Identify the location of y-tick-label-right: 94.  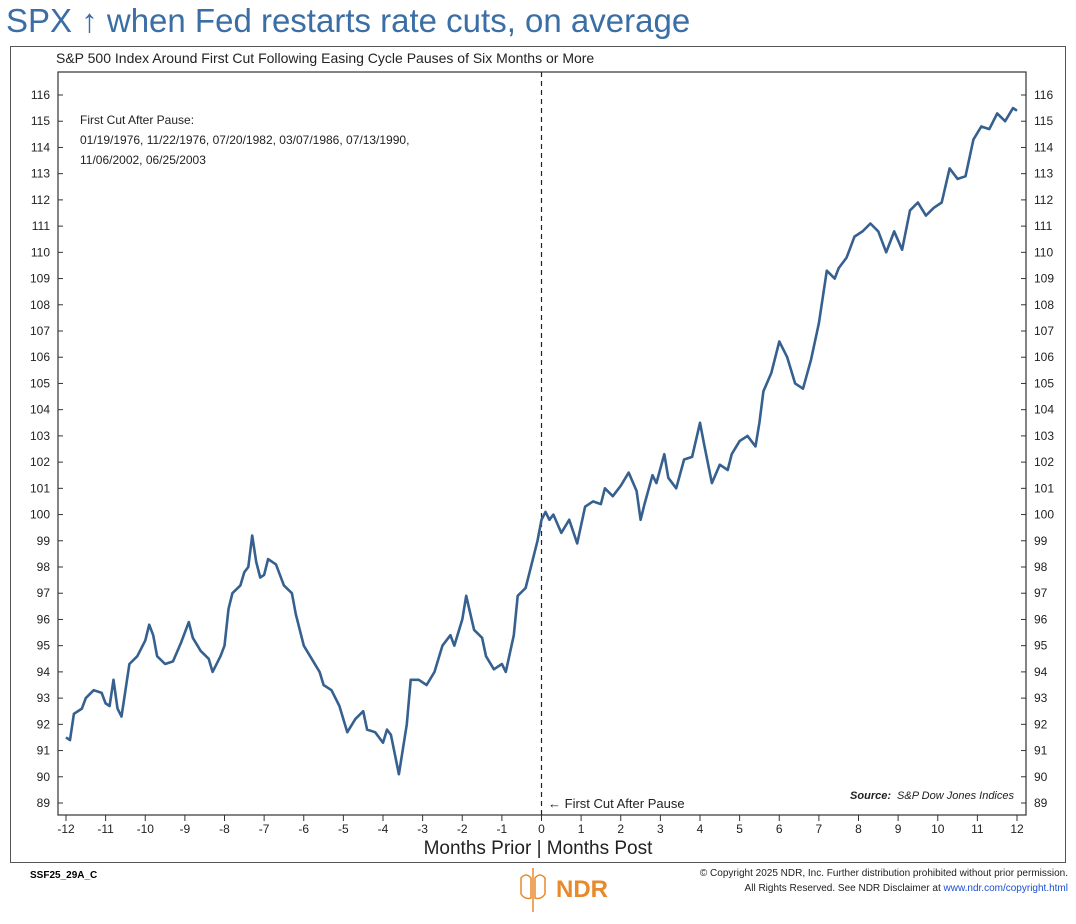
(1041, 672).